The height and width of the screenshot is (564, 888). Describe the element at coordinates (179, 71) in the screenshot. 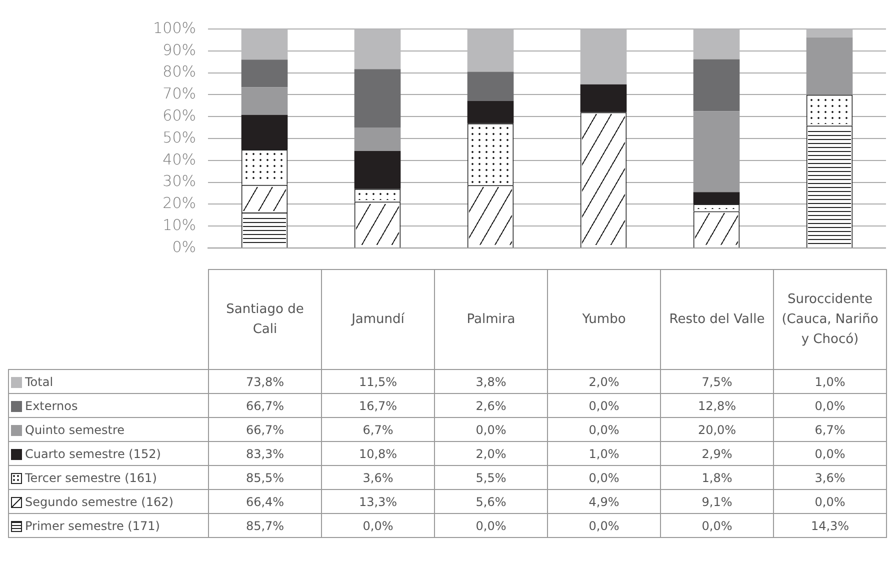

I see `y-tick-label: 80%` at that location.